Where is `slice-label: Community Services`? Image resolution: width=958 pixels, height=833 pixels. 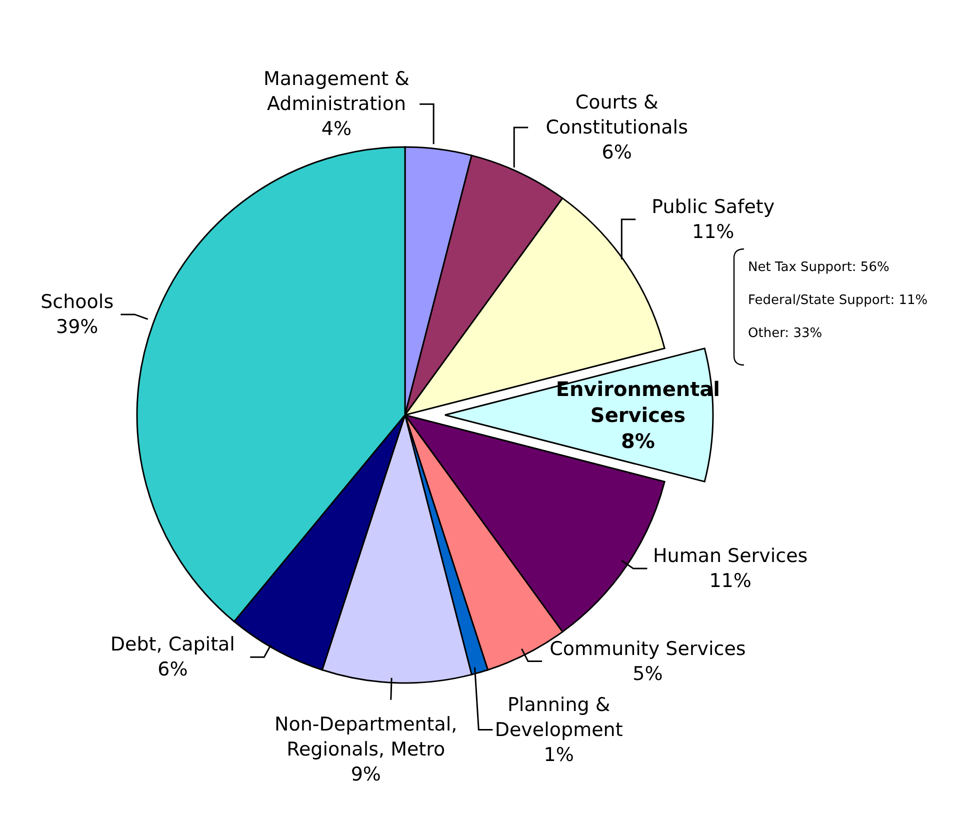 slice-label: Community Services is located at coordinates (648, 649).